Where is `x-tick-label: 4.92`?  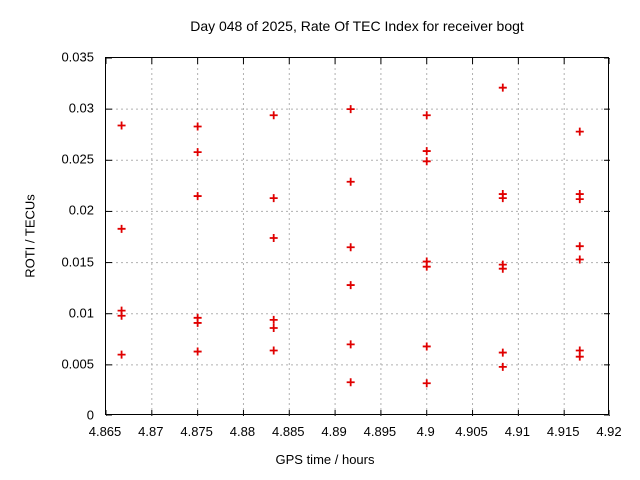
x-tick-label: 4.92 is located at coordinates (609, 431).